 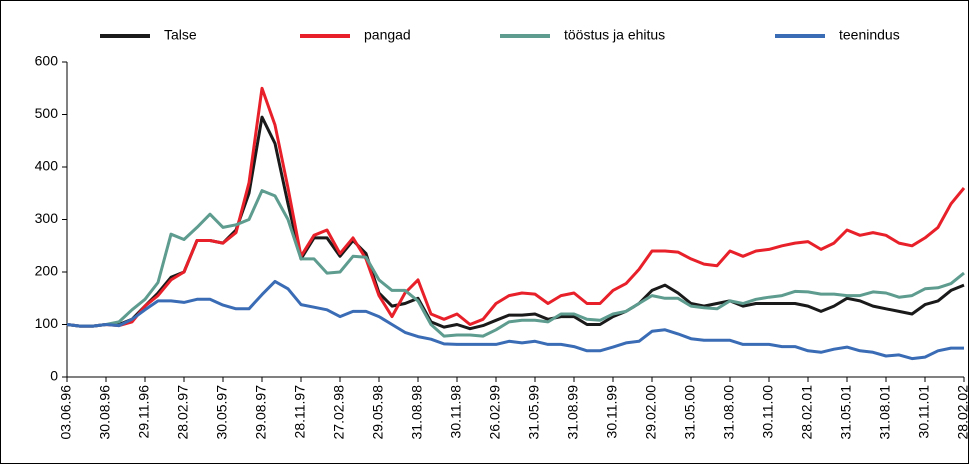 What do you see at coordinates (387, 35) in the screenshot?
I see `legend-label: pangad` at bounding box center [387, 35].